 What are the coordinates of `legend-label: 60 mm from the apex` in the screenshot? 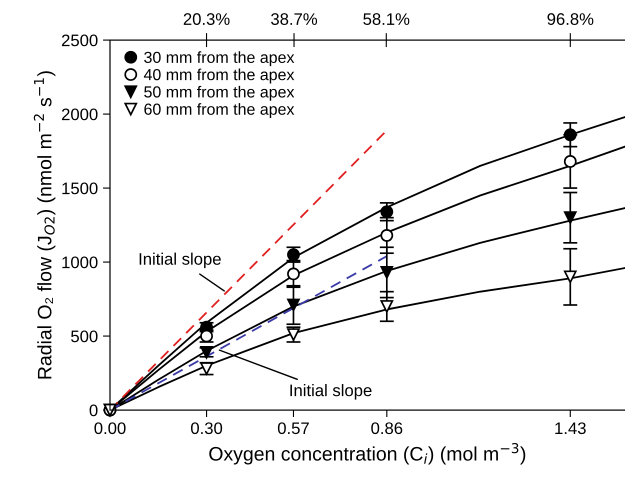 It's located at (219, 110).